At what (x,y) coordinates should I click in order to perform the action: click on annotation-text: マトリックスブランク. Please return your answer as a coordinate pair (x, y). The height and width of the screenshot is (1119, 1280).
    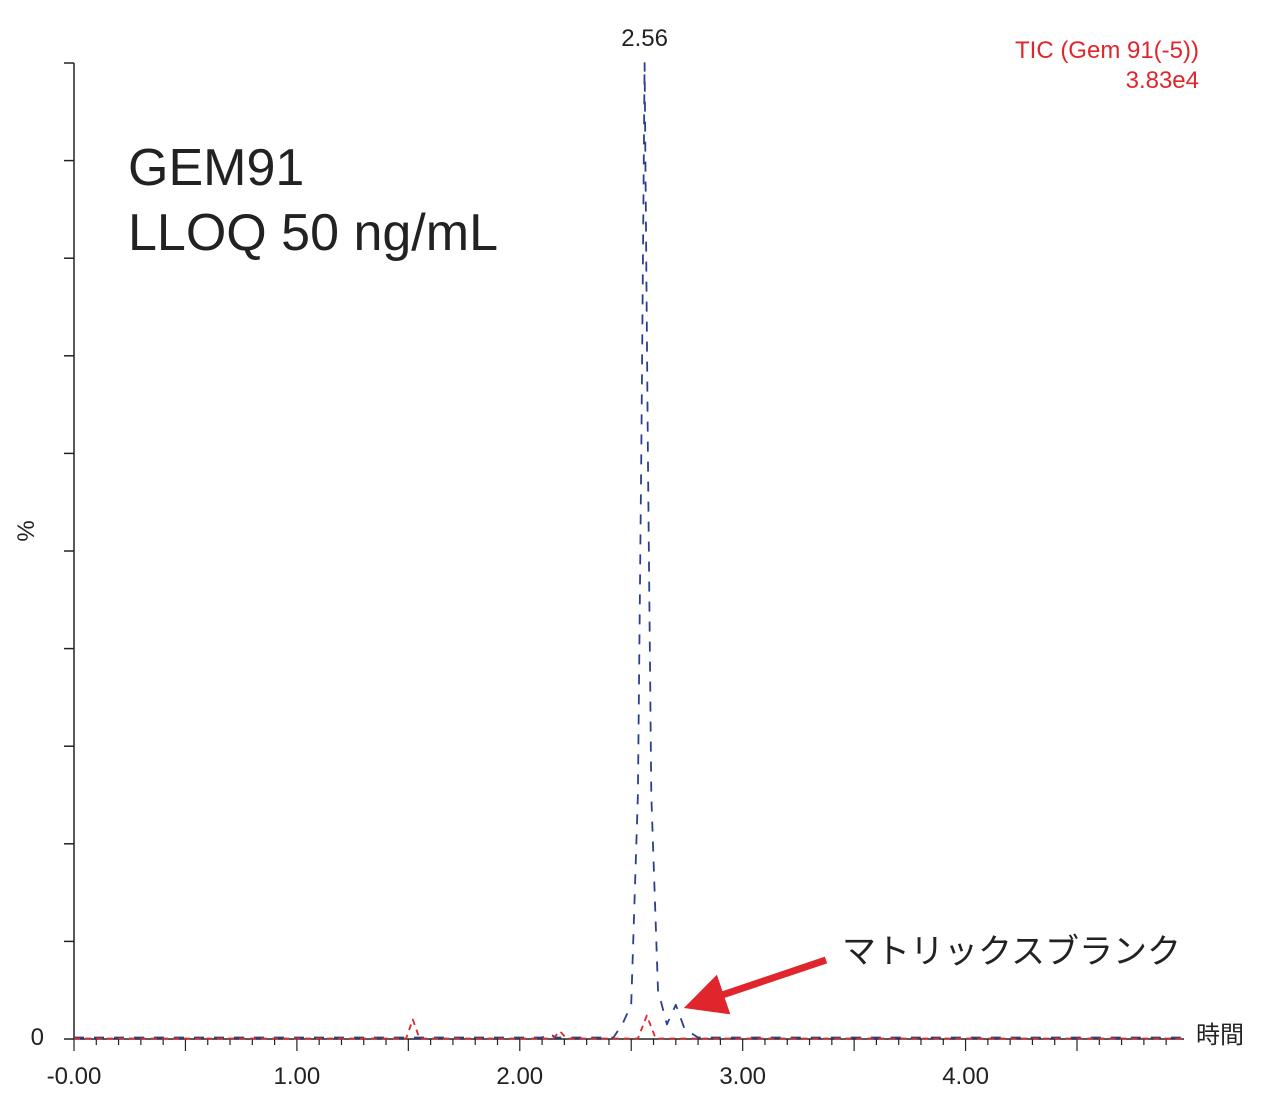
    Looking at the image, I should click on (1011, 952).